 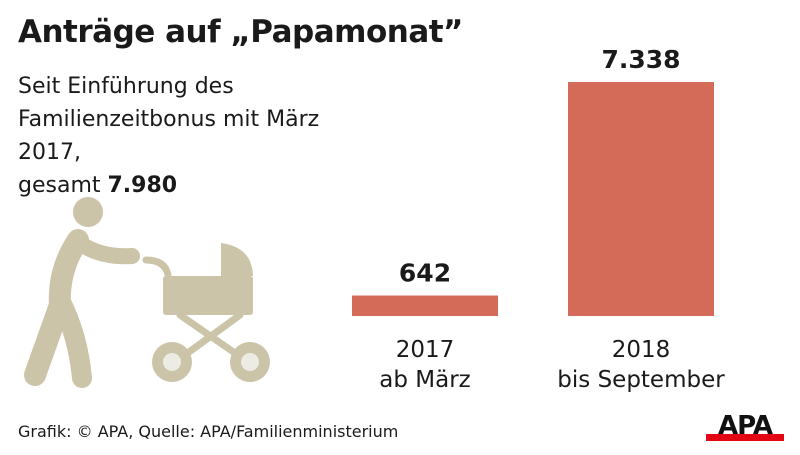 I want to click on total-value: 7.980, so click(x=142, y=185).